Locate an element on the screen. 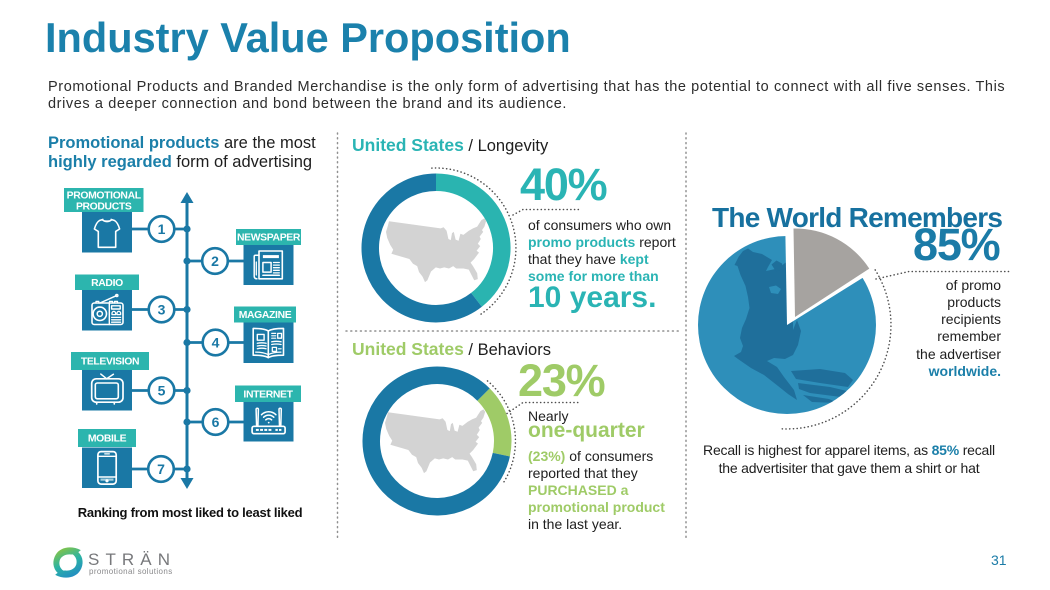  svg-text: NEWSPAPER is located at coordinates (269, 238).